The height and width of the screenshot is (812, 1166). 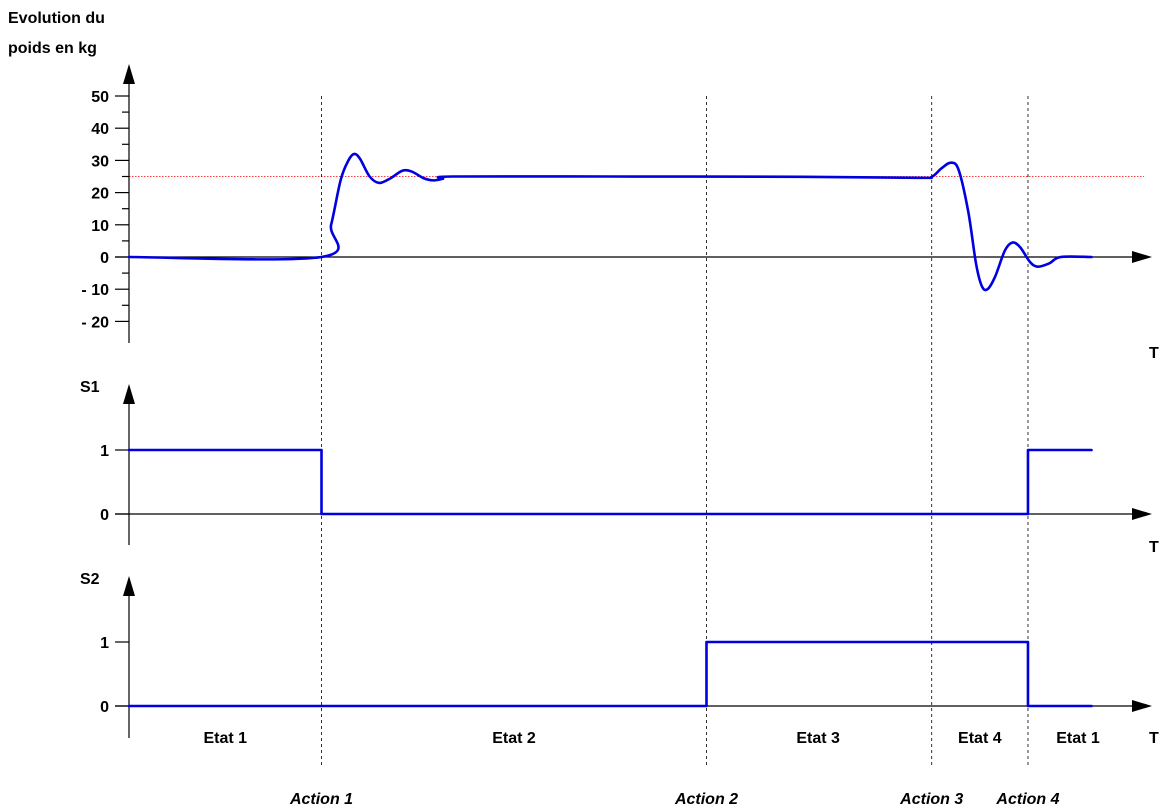 I want to click on y-tick-label-2-2: 0, so click(x=104, y=515).